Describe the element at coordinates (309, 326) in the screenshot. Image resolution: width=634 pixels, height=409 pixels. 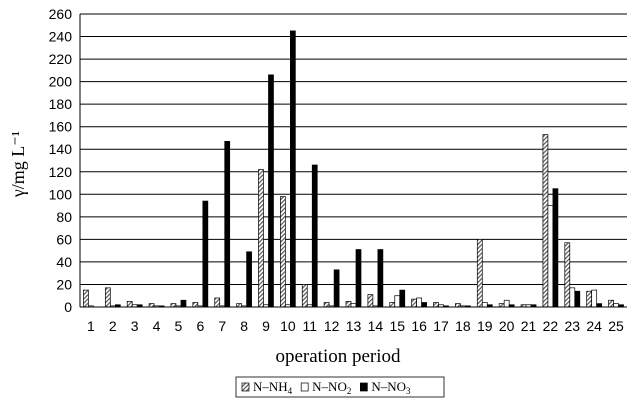
I see `x-tick-label: 11` at that location.